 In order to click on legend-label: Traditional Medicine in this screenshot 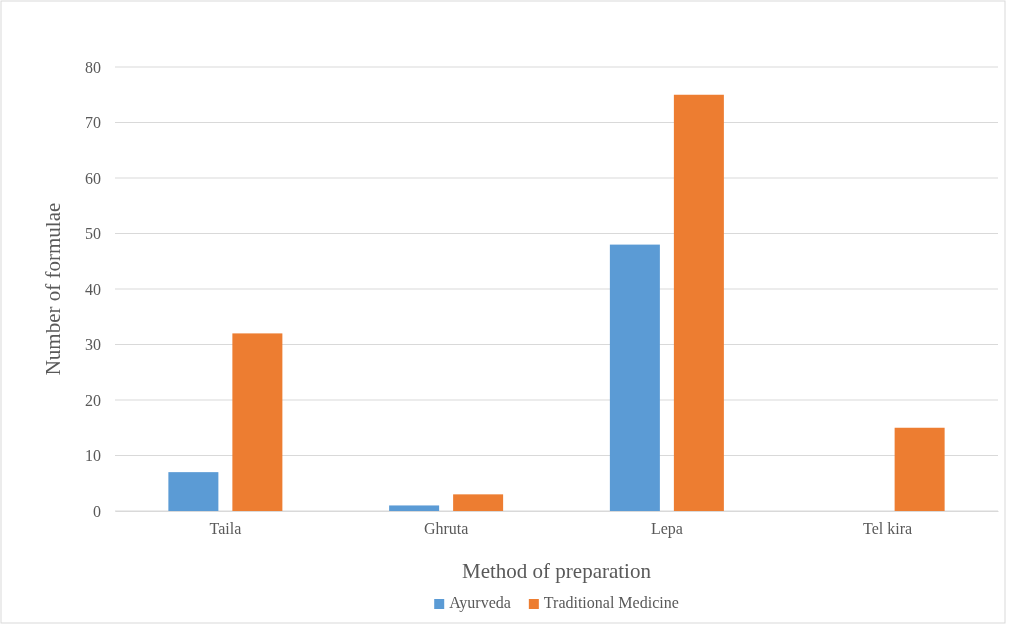, I will do `click(611, 602)`.